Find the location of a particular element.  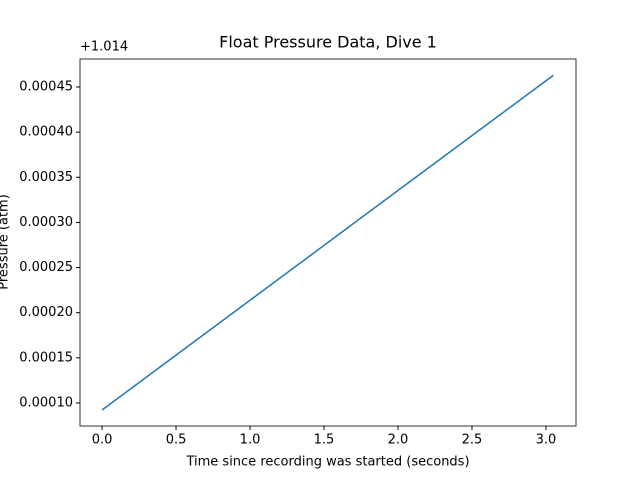

y-tick-label: 0.00010 is located at coordinates (46, 402).